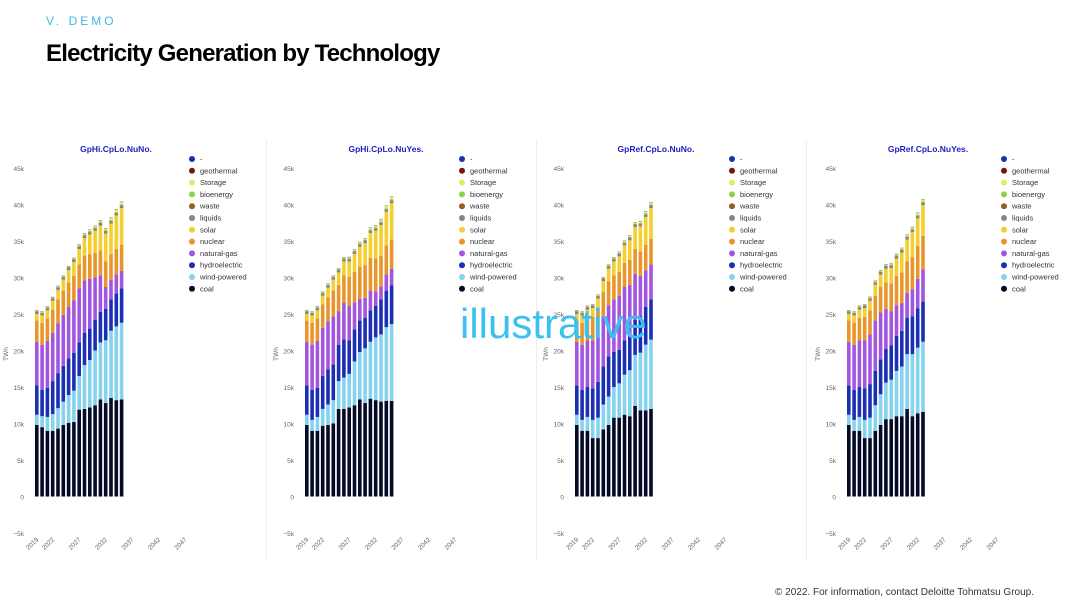  What do you see at coordinates (656, 149) in the screenshot?
I see `chart-title: GpRef.CpLo.NuNo.` at bounding box center [656, 149].